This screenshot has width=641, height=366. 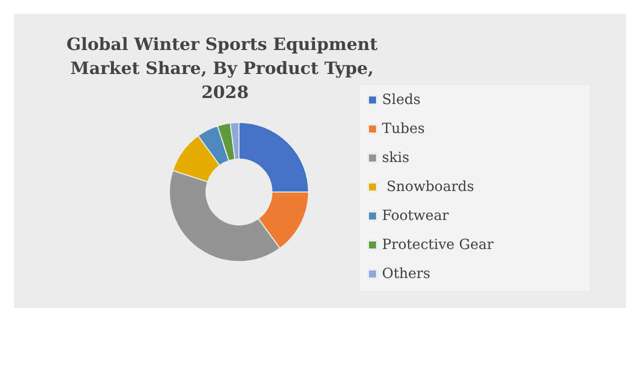 I want to click on legend-label: Tubes, so click(x=403, y=129).